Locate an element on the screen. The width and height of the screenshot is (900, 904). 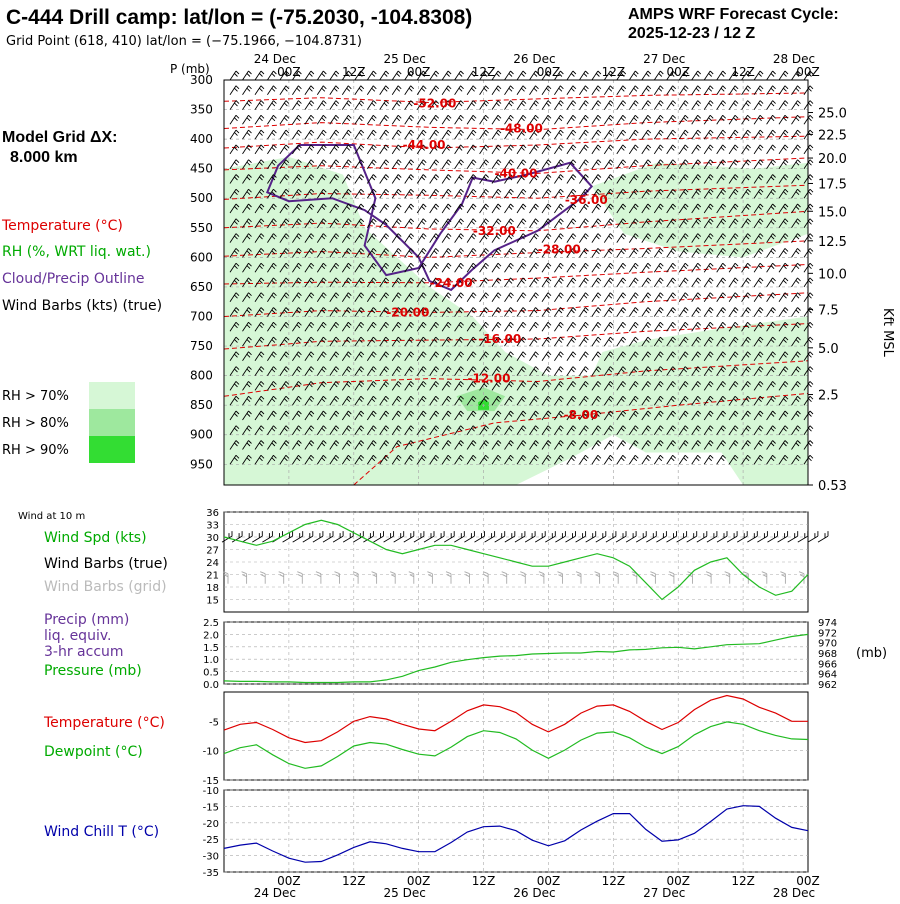
pressure-tick-label: 850 is located at coordinates (201, 405).